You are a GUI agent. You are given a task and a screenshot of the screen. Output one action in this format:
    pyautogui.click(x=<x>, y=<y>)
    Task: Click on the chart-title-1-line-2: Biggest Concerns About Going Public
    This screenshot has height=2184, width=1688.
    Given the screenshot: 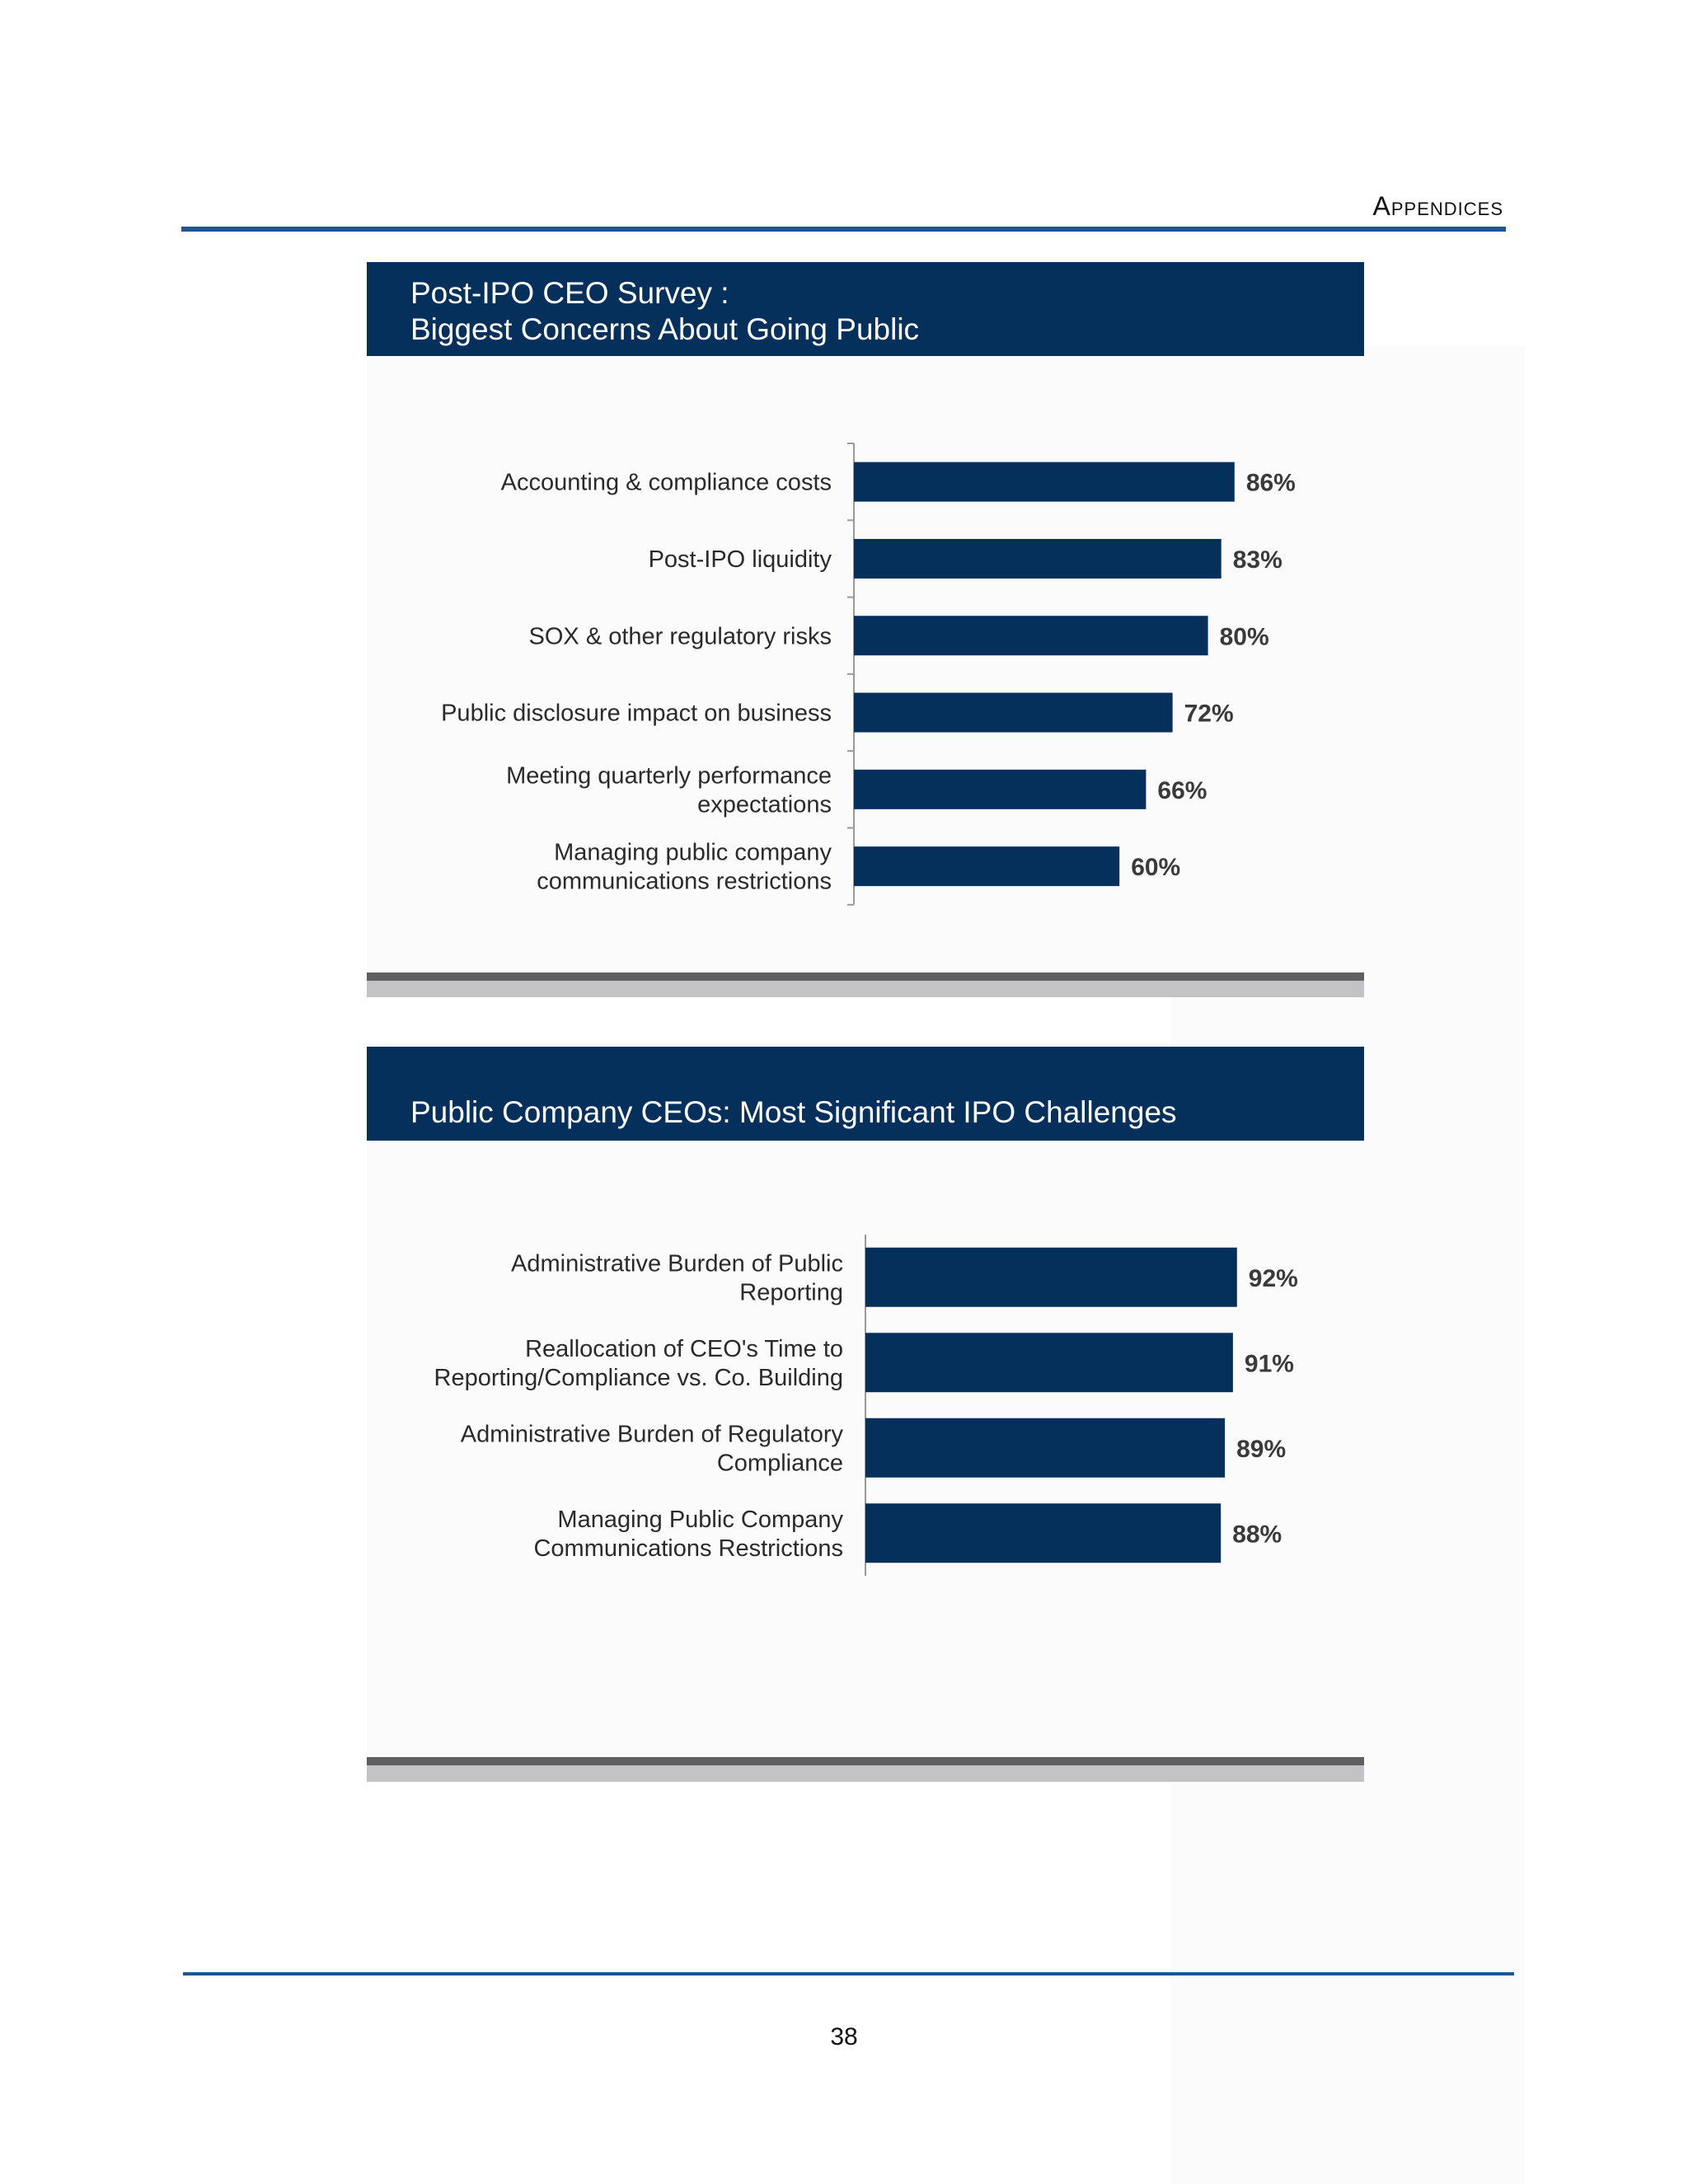 What is the action you would take?
    pyautogui.click(x=665, y=329)
    